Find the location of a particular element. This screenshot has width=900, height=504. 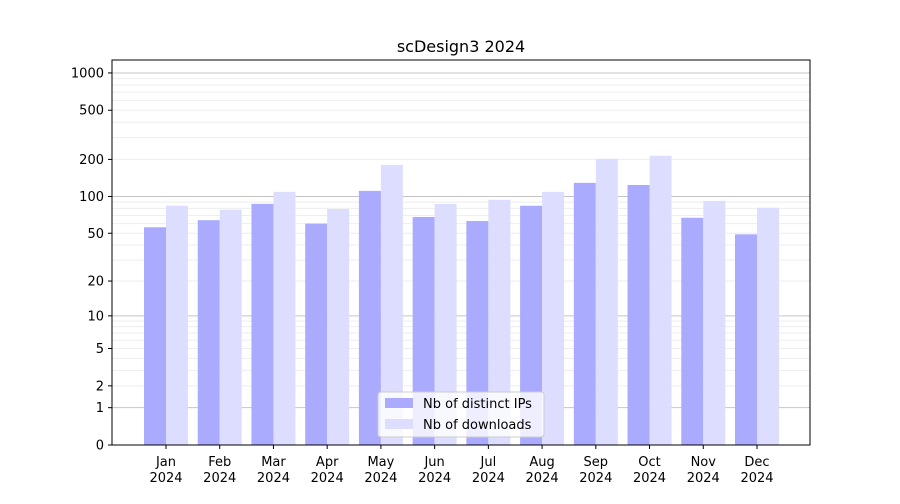

y-tick-label: 100 is located at coordinates (91, 197).